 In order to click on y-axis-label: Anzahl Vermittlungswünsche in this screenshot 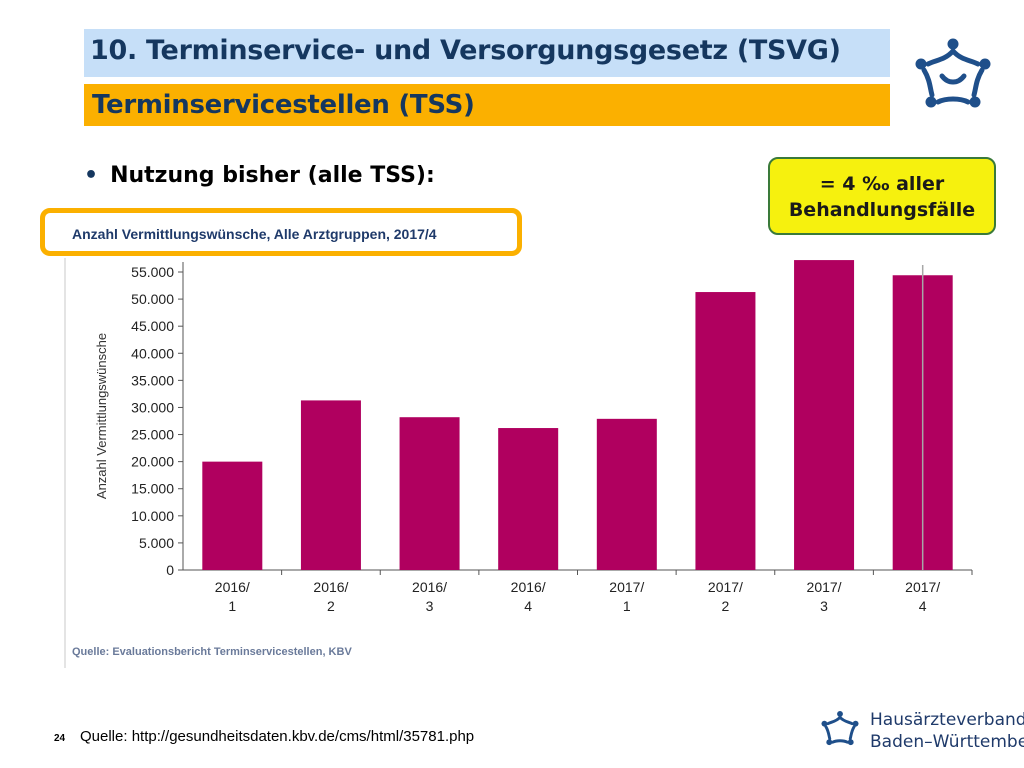, I will do `click(101, 416)`.